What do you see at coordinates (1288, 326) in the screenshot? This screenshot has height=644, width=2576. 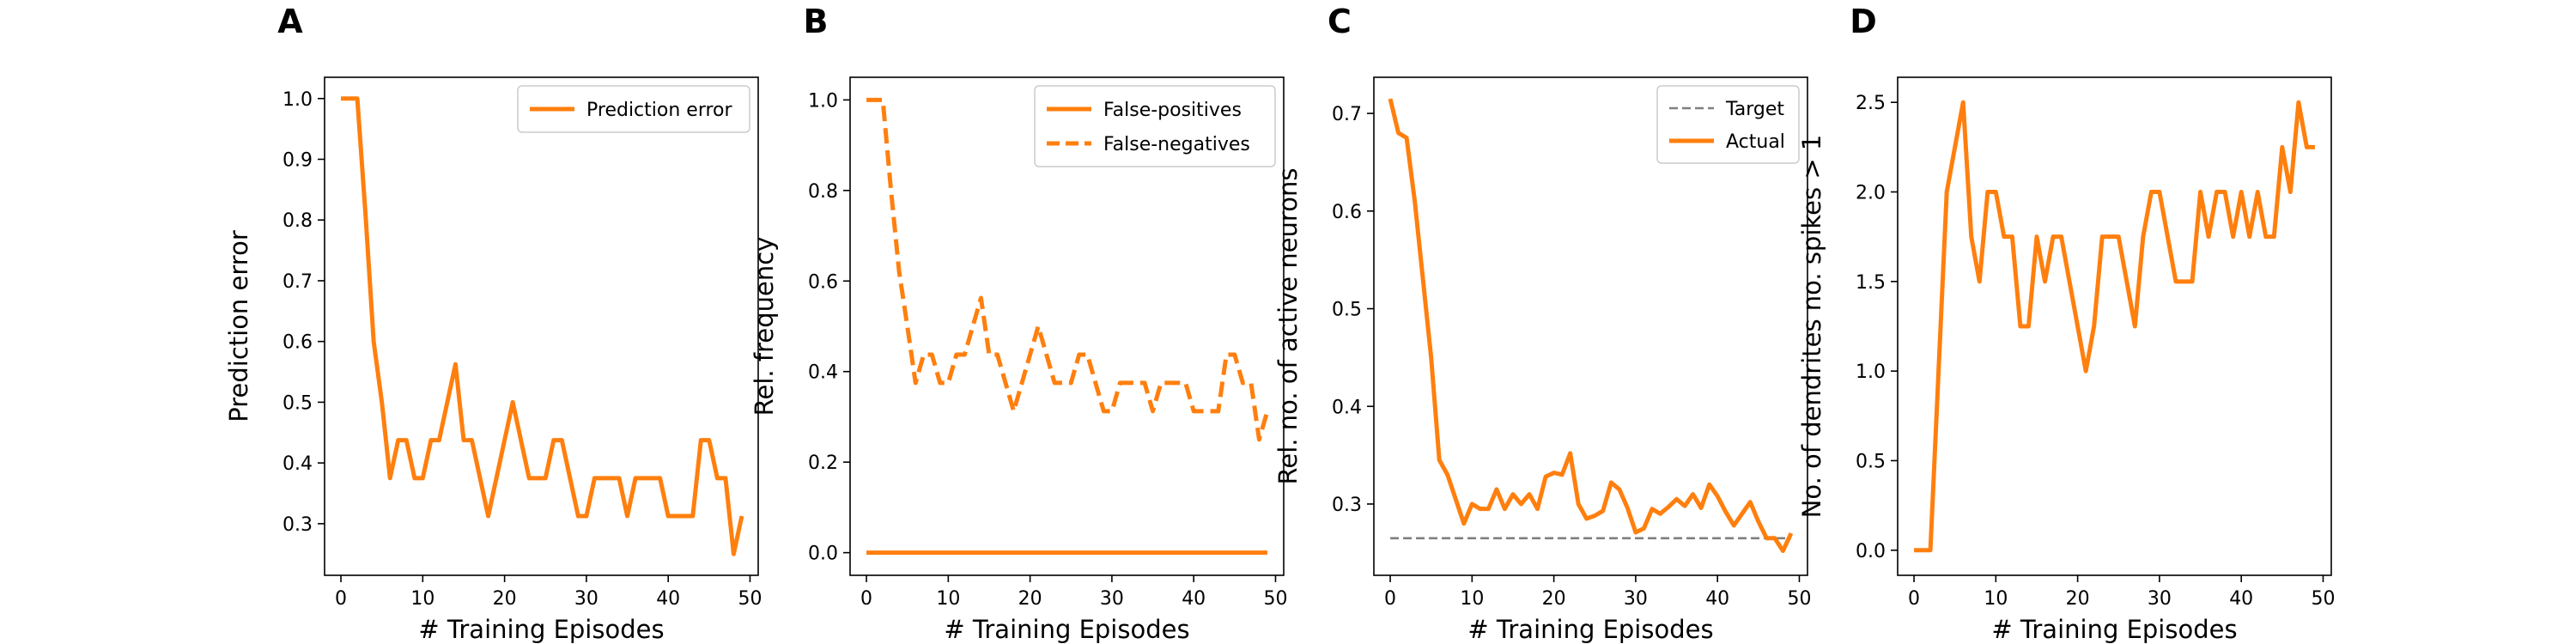 I see `y-axis-label: Rel. no. of active neurons` at bounding box center [1288, 326].